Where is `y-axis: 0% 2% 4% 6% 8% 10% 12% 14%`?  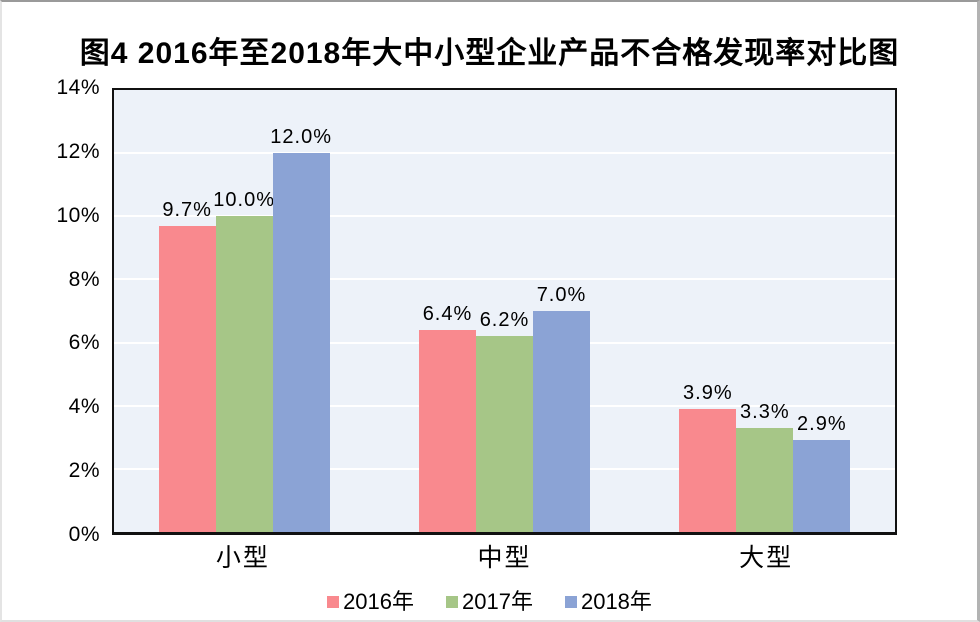
y-axis: 0% 2% 4% 6% 8% 10% 12% 14% is located at coordinates (51, 311).